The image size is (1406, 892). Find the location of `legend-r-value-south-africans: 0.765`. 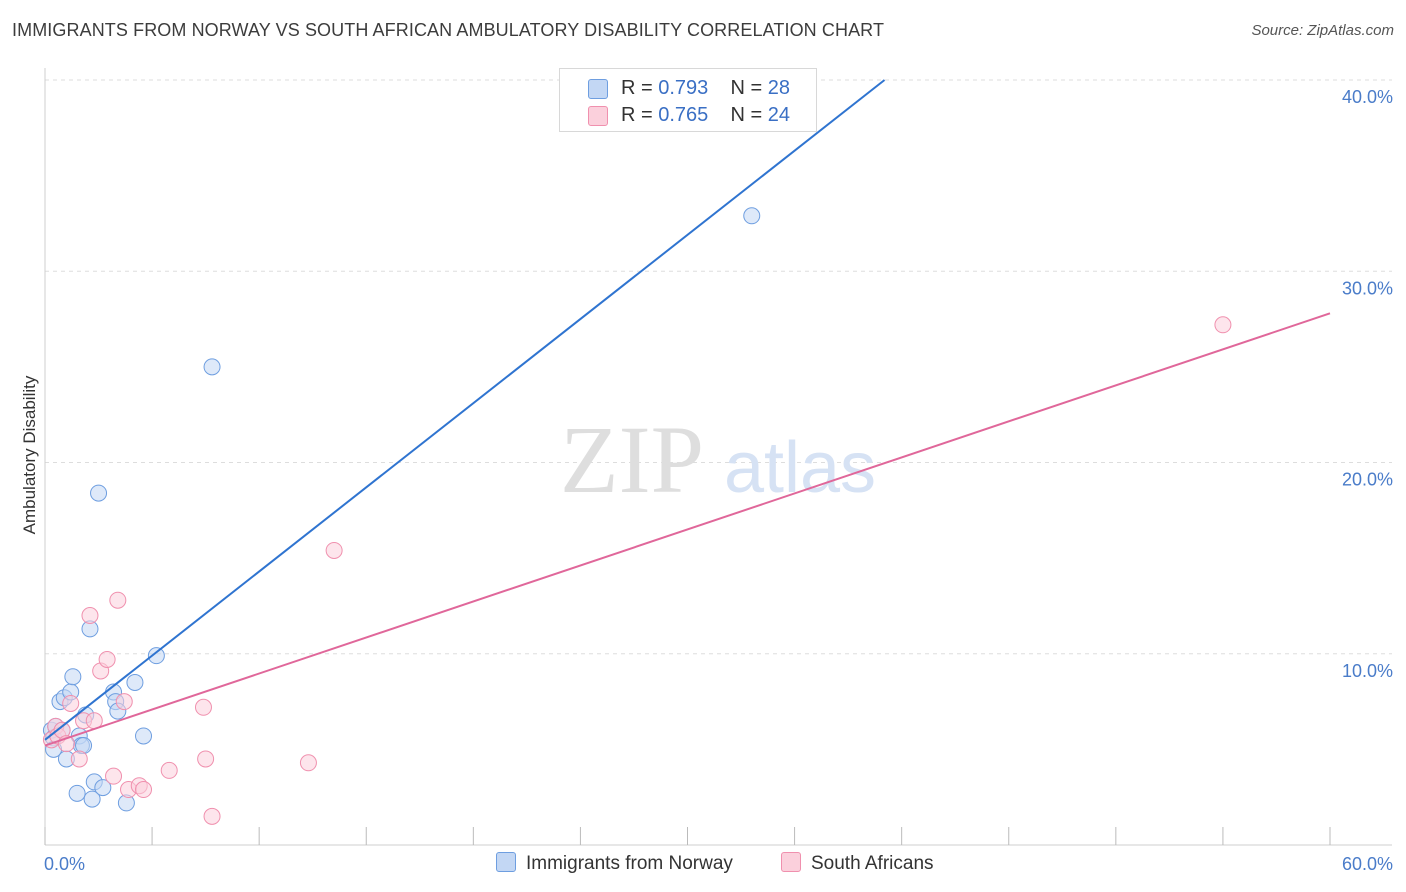

legend-r-value-south-africans: 0.765 is located at coordinates (683, 115).